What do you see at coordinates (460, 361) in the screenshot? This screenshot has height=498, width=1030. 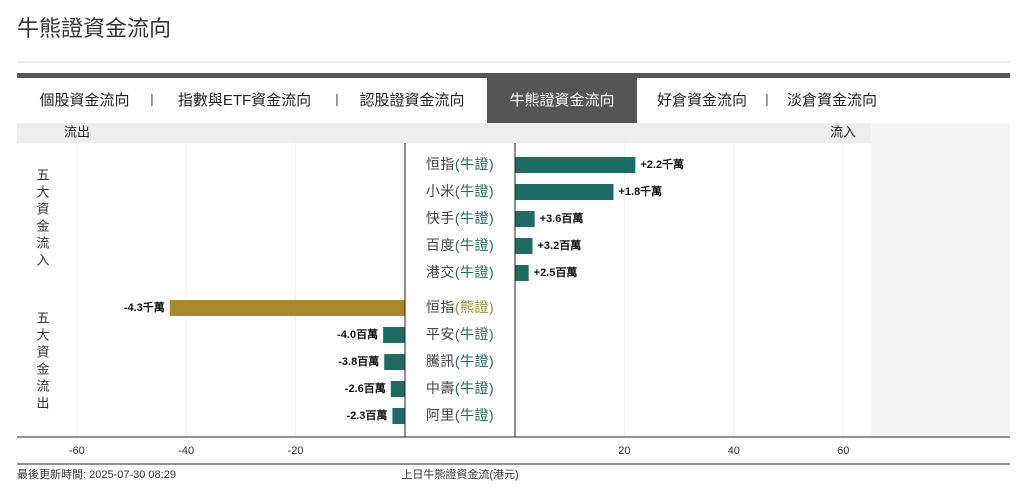 I see `category-label: 騰訊(牛證)` at bounding box center [460, 361].